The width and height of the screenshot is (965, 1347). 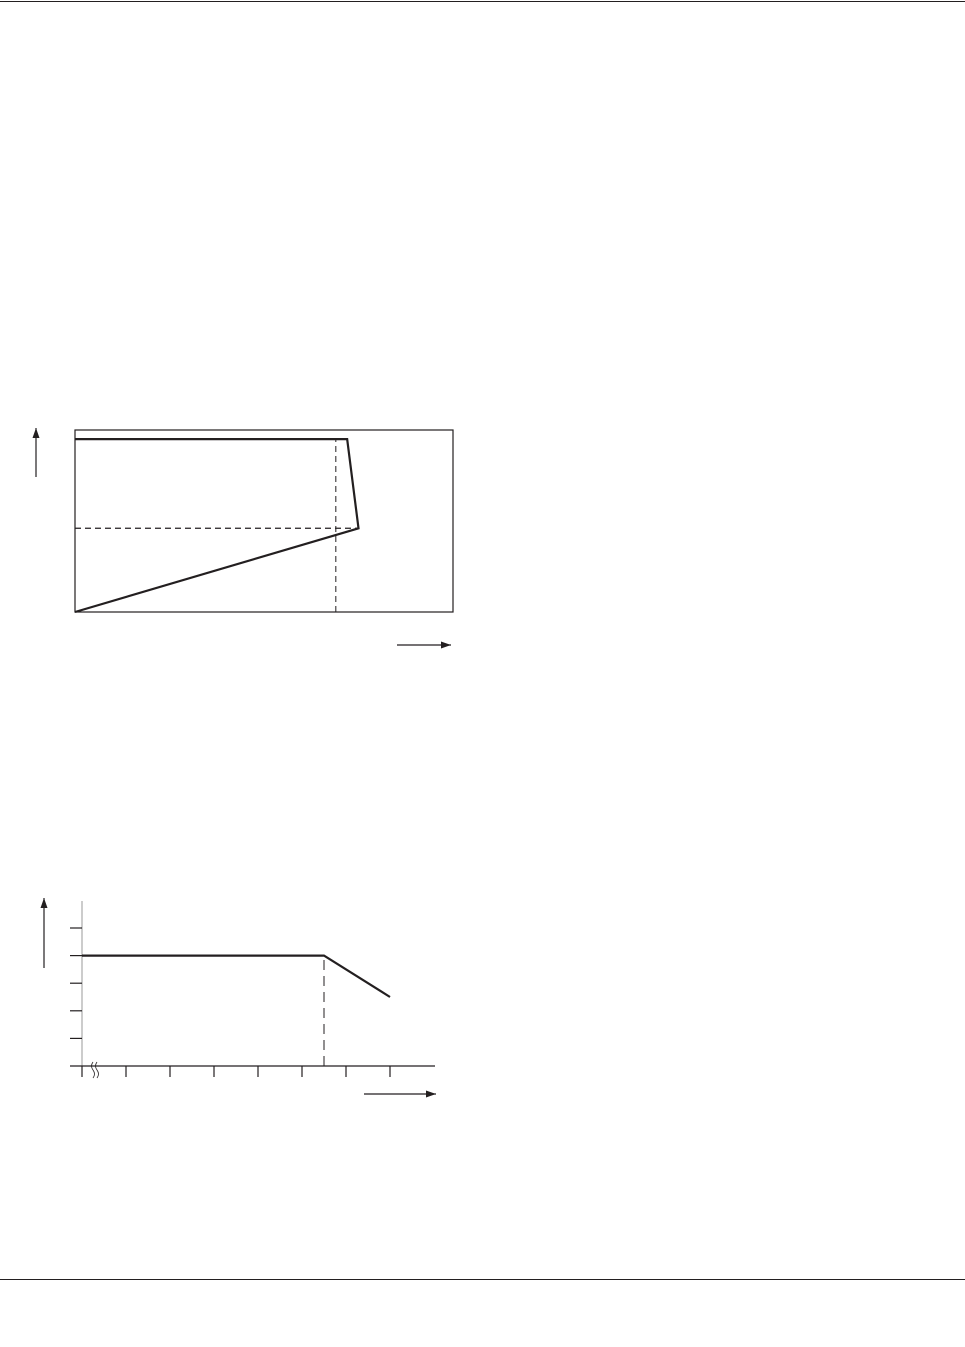 I want to click on header-rule, so click(x=482, y=1).